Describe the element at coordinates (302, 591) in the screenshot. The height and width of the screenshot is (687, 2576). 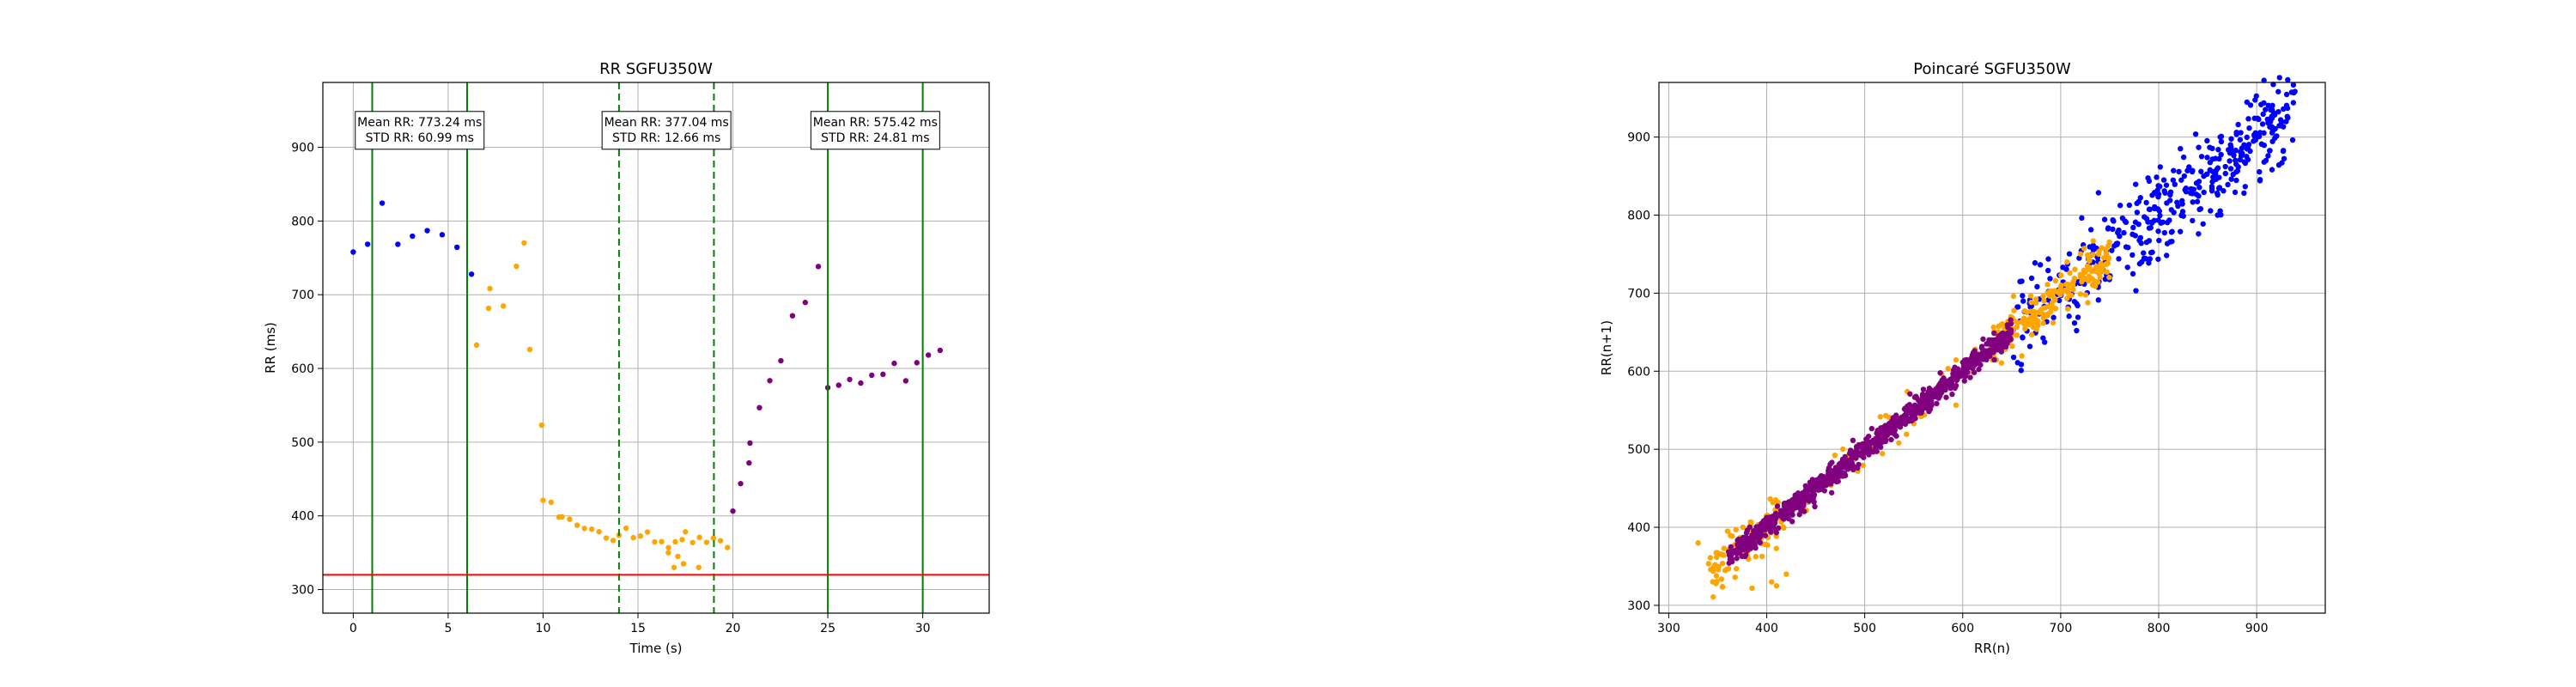
I see `y-tick-label: 300` at that location.